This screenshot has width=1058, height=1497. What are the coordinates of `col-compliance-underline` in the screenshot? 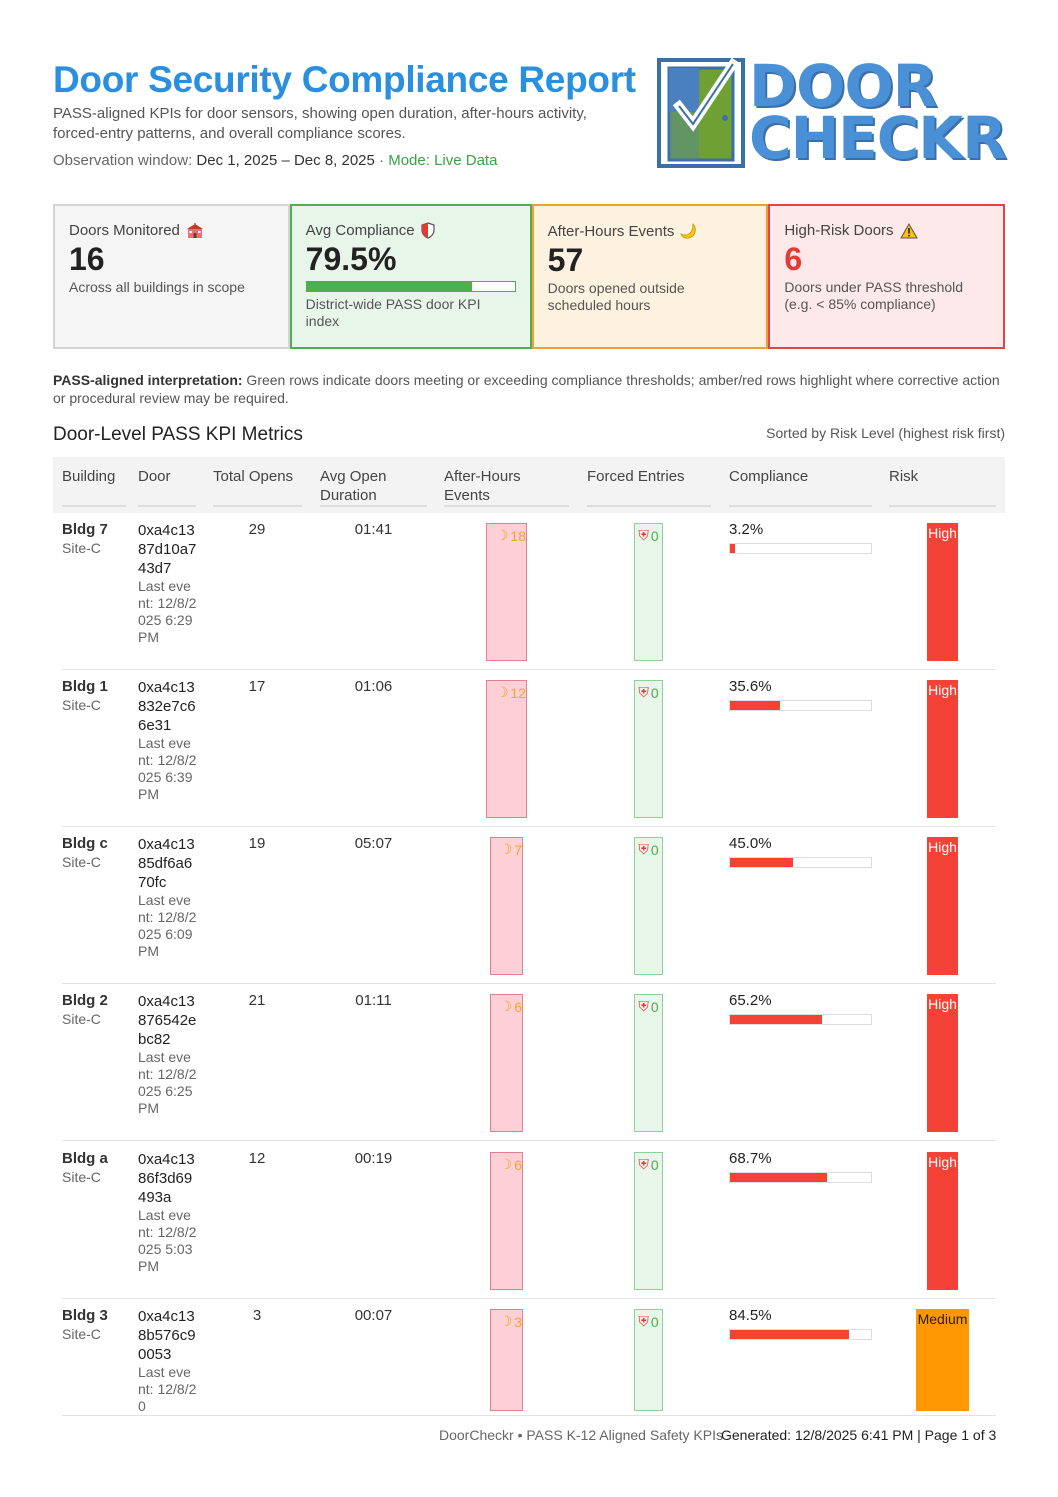 It's located at (800, 506).